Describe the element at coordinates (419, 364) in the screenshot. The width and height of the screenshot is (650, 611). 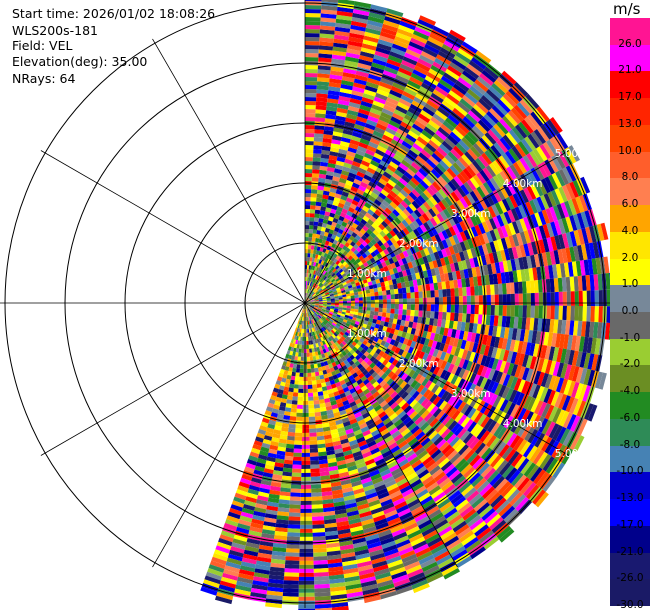
I see `range-label: 2.00km` at that location.